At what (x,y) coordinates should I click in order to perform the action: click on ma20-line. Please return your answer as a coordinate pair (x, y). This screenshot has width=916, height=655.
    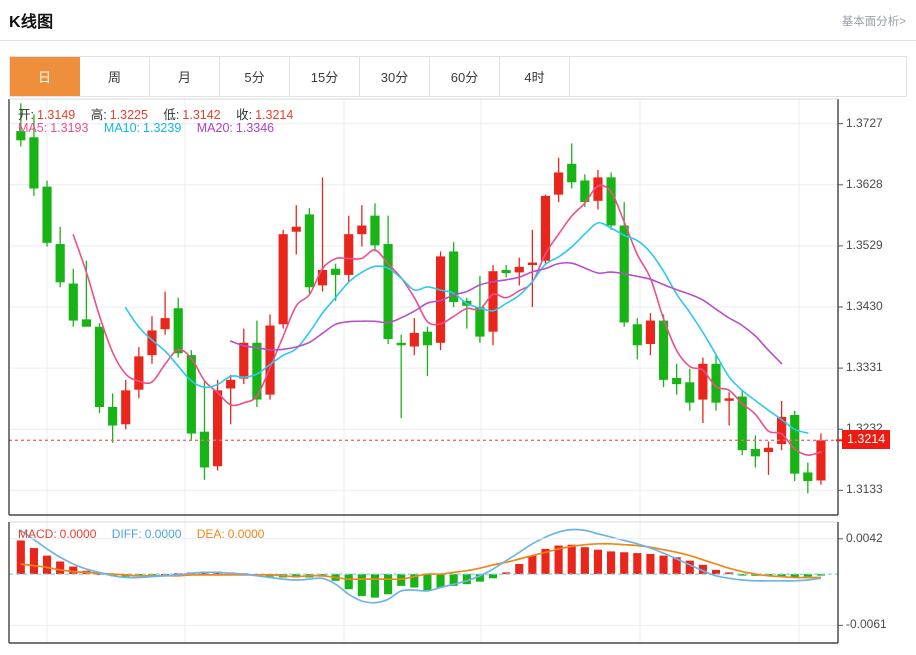
    Looking at the image, I should click on (506, 313).